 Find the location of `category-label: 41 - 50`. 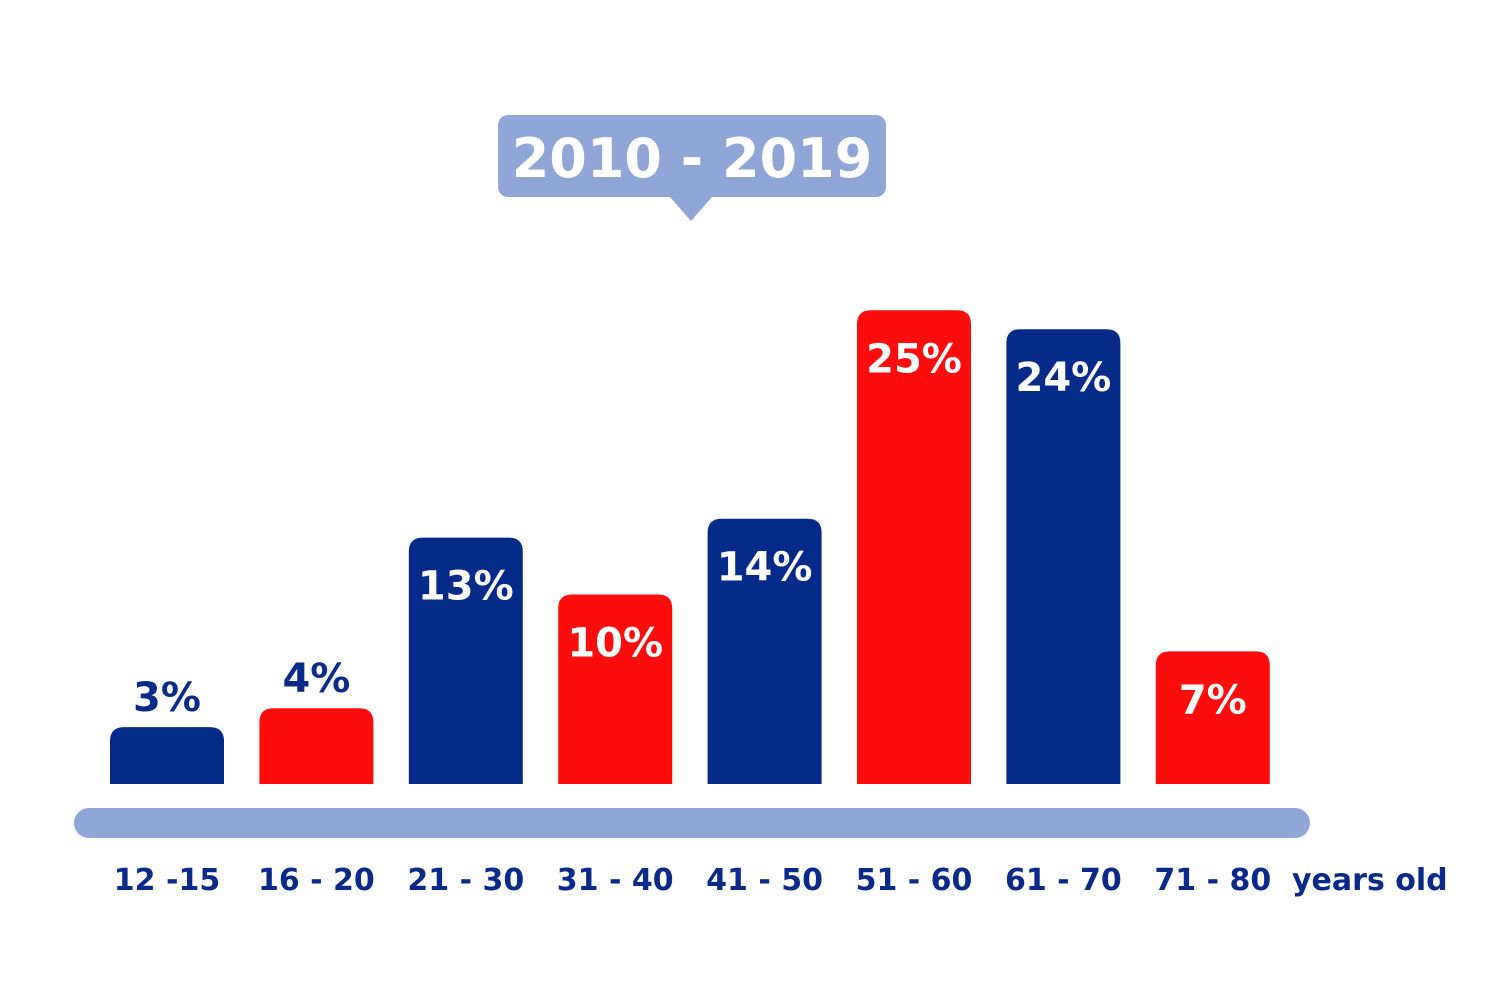

category-label: 41 - 50 is located at coordinates (764, 880).